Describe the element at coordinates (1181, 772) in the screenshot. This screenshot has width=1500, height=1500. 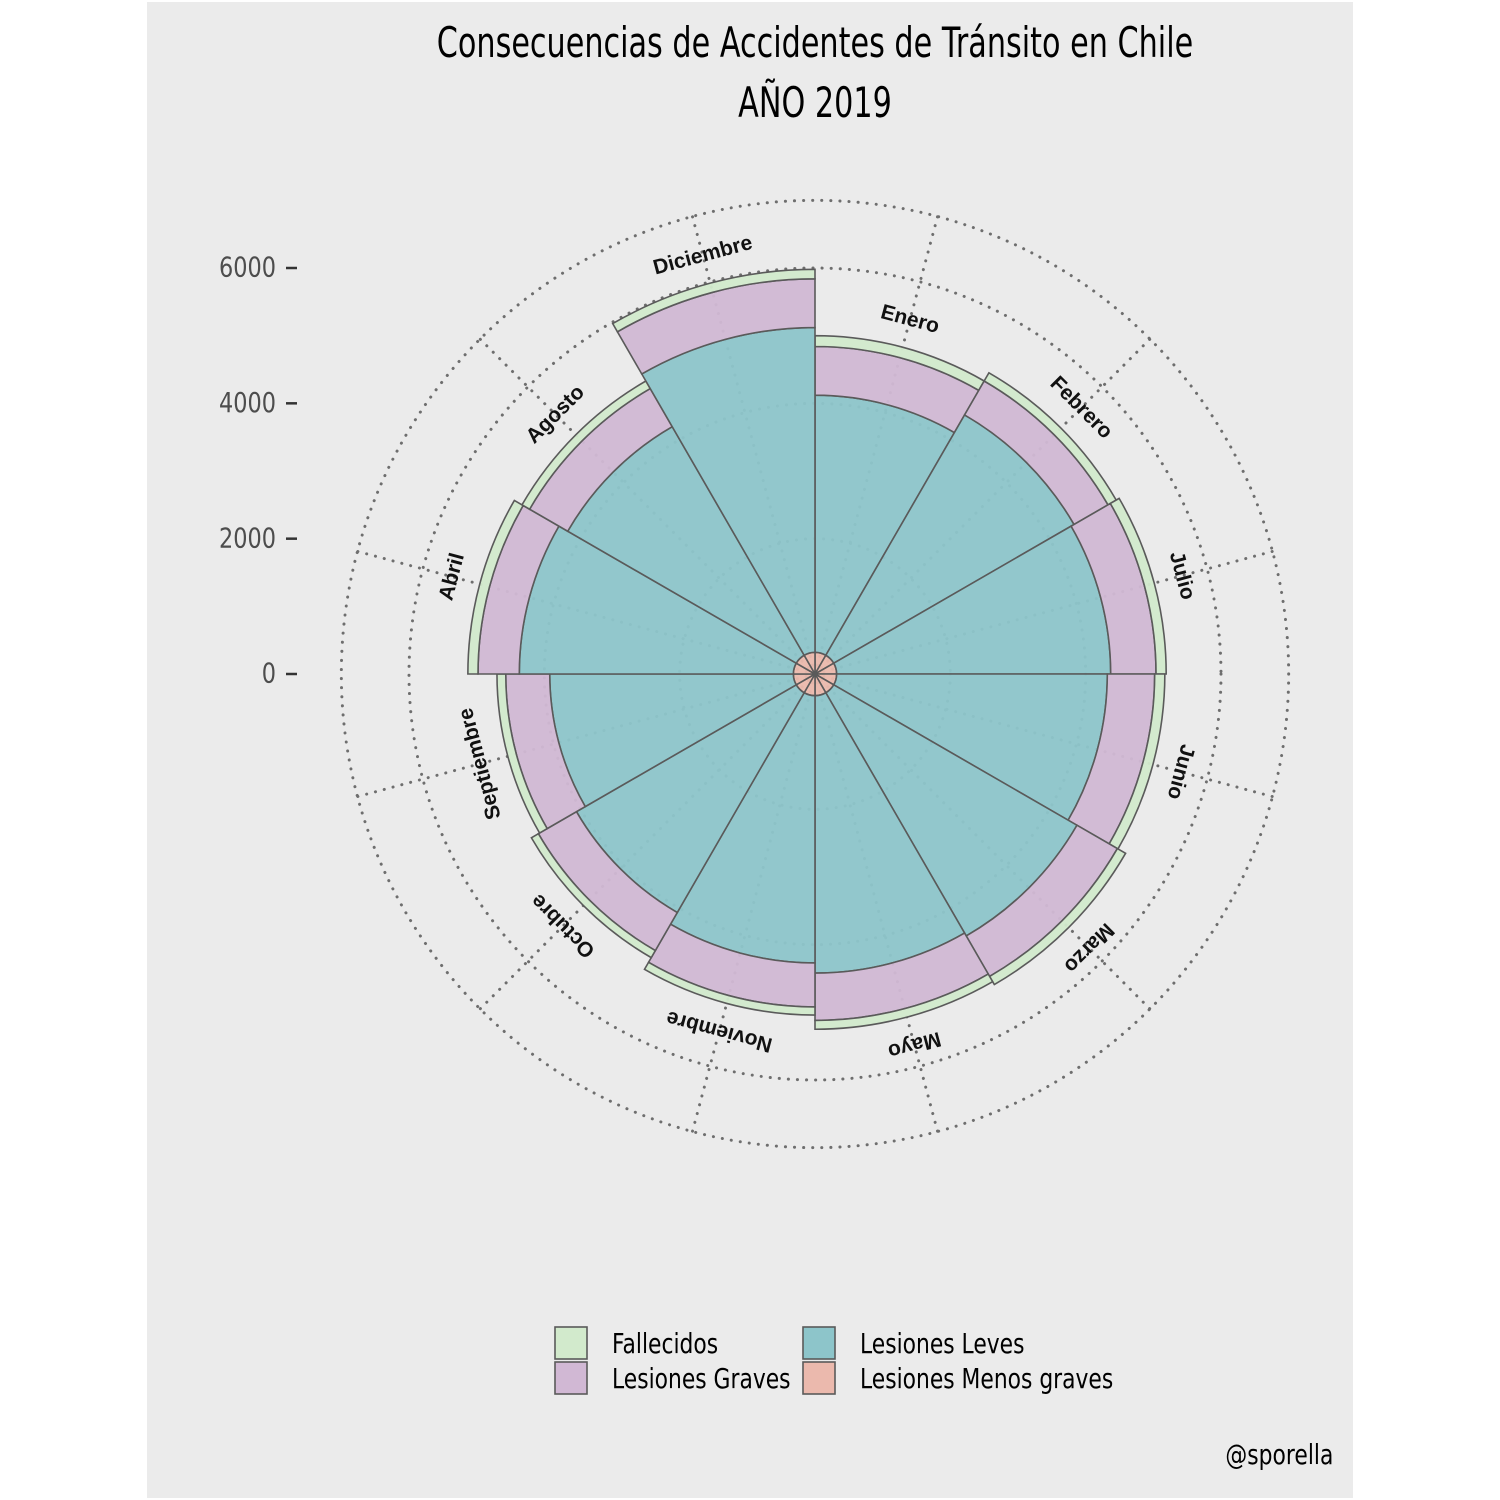
I see `category-label-junio: Junio` at that location.